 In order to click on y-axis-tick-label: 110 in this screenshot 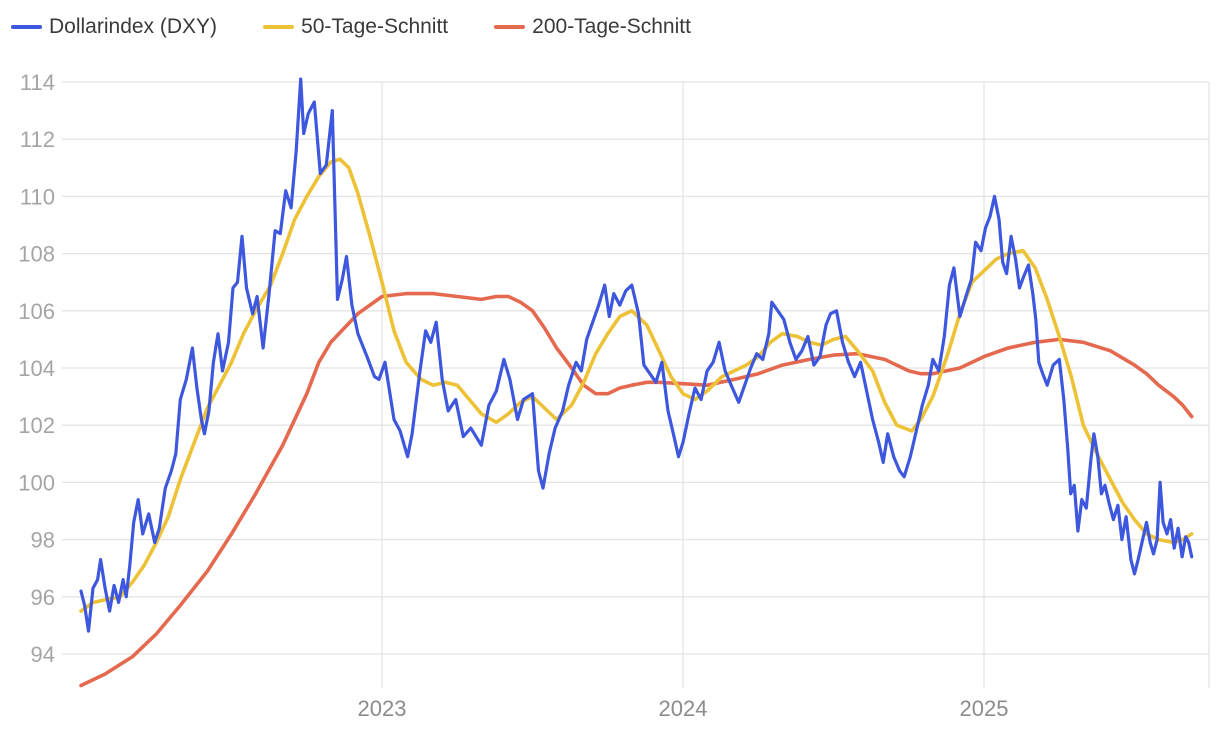, I will do `click(37, 196)`.